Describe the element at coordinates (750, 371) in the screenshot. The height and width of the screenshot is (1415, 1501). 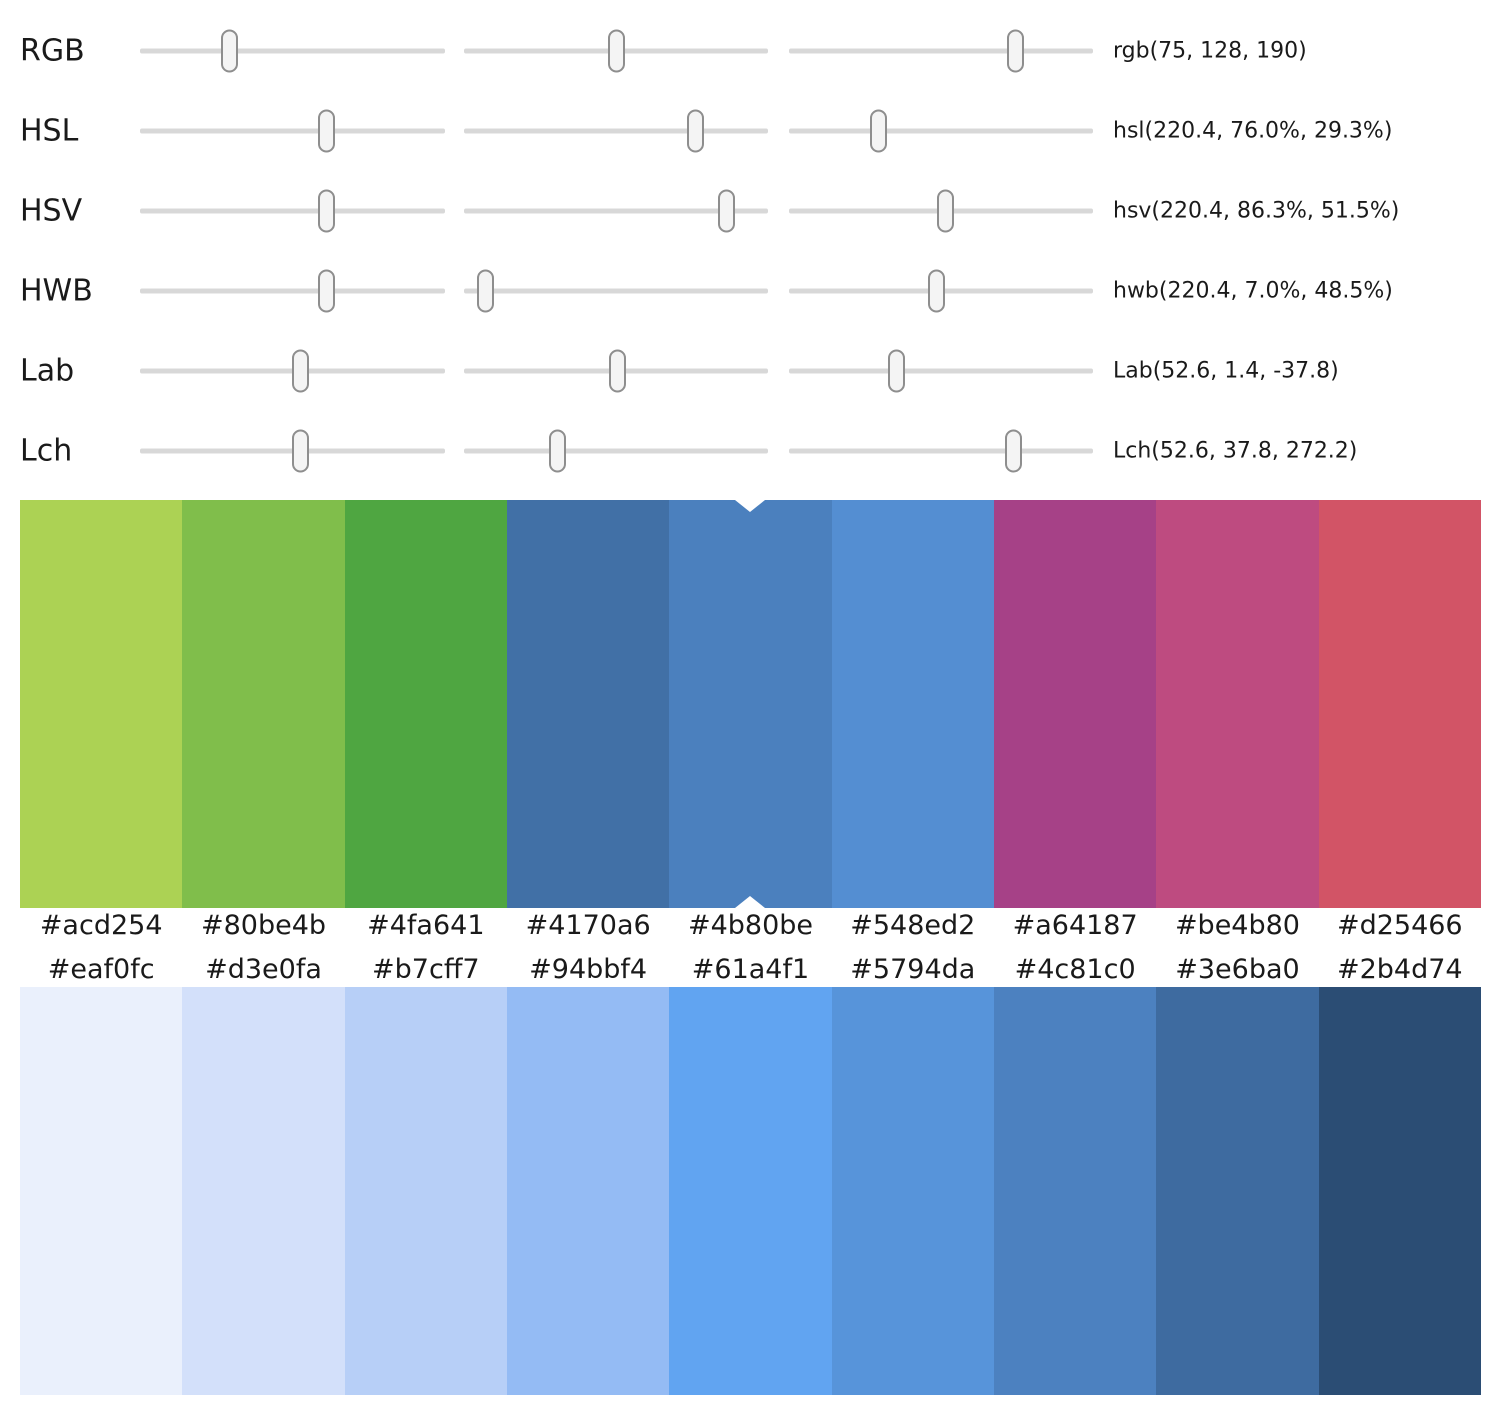
I see `slider-row-lab: Lab Lab(52.6, 1.4, -37.8)` at that location.